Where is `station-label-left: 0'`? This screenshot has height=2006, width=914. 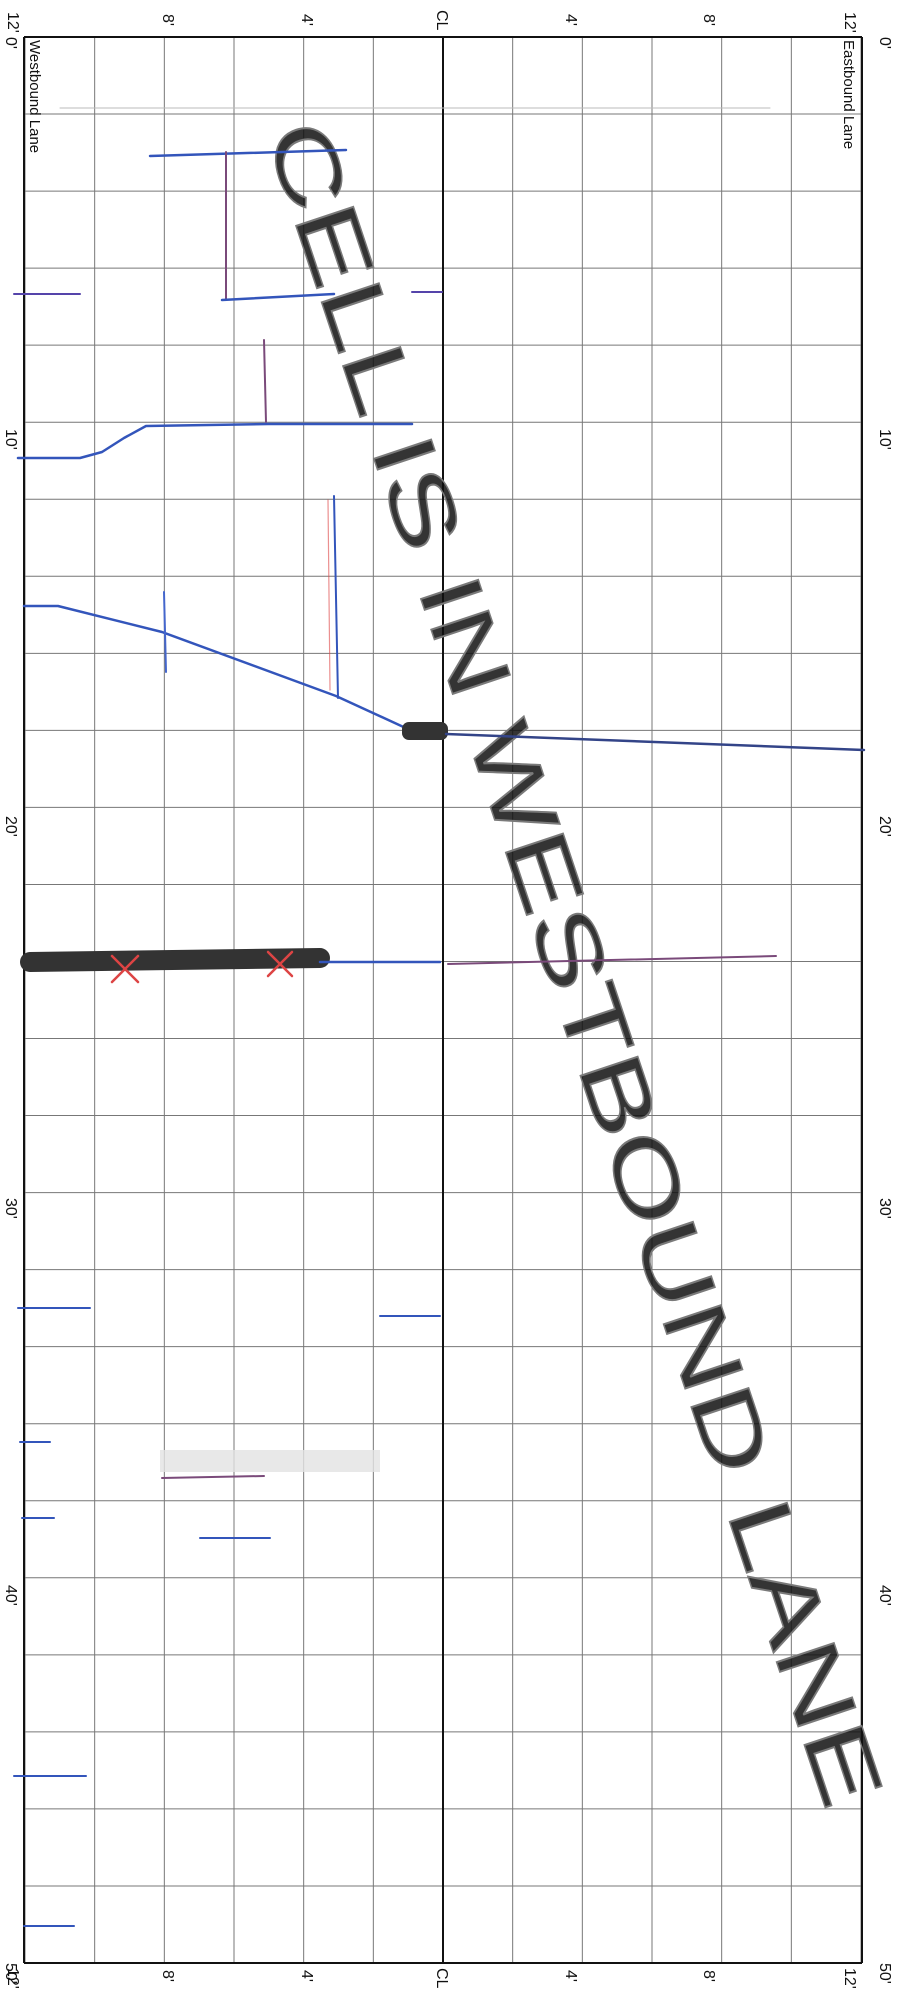
station-label-left: 0' is located at coordinates (10, 43).